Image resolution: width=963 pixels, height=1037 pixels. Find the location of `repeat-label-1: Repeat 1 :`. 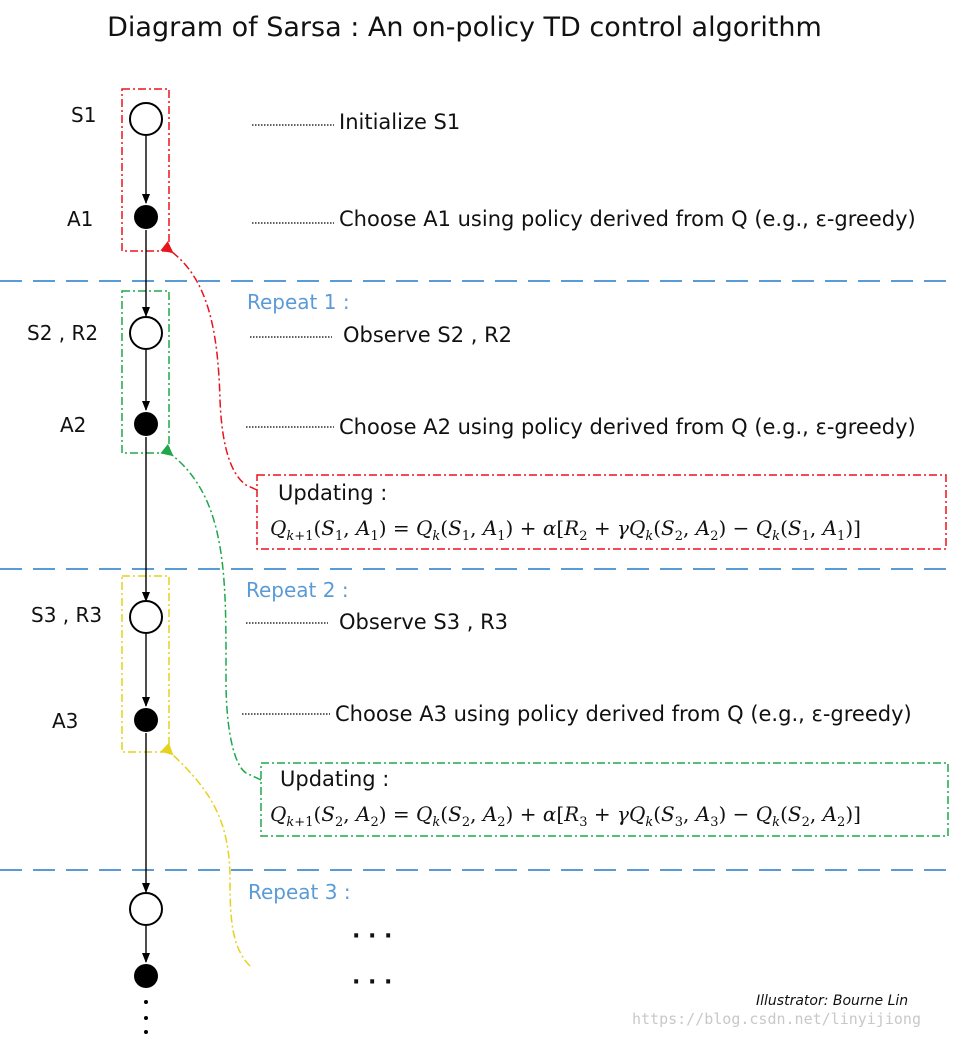

repeat-label-1: Repeat 1 : is located at coordinates (298, 302).